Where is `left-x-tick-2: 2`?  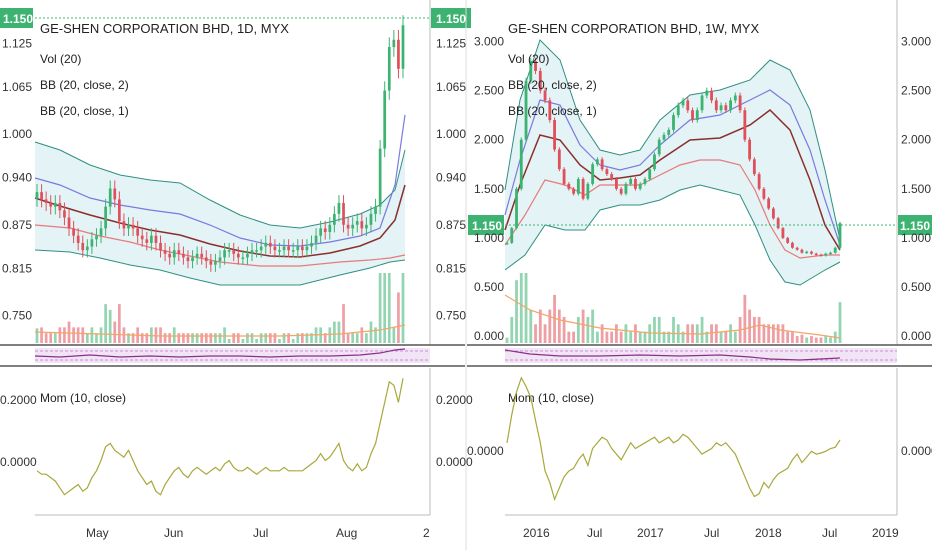
left-x-tick-2: 2 is located at coordinates (426, 533).